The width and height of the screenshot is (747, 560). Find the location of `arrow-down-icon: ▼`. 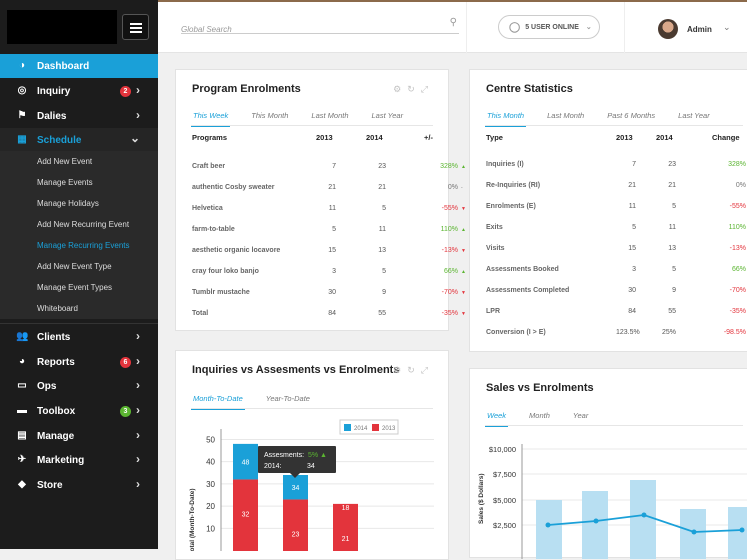

arrow-down-icon: ▼ is located at coordinates (463, 209).